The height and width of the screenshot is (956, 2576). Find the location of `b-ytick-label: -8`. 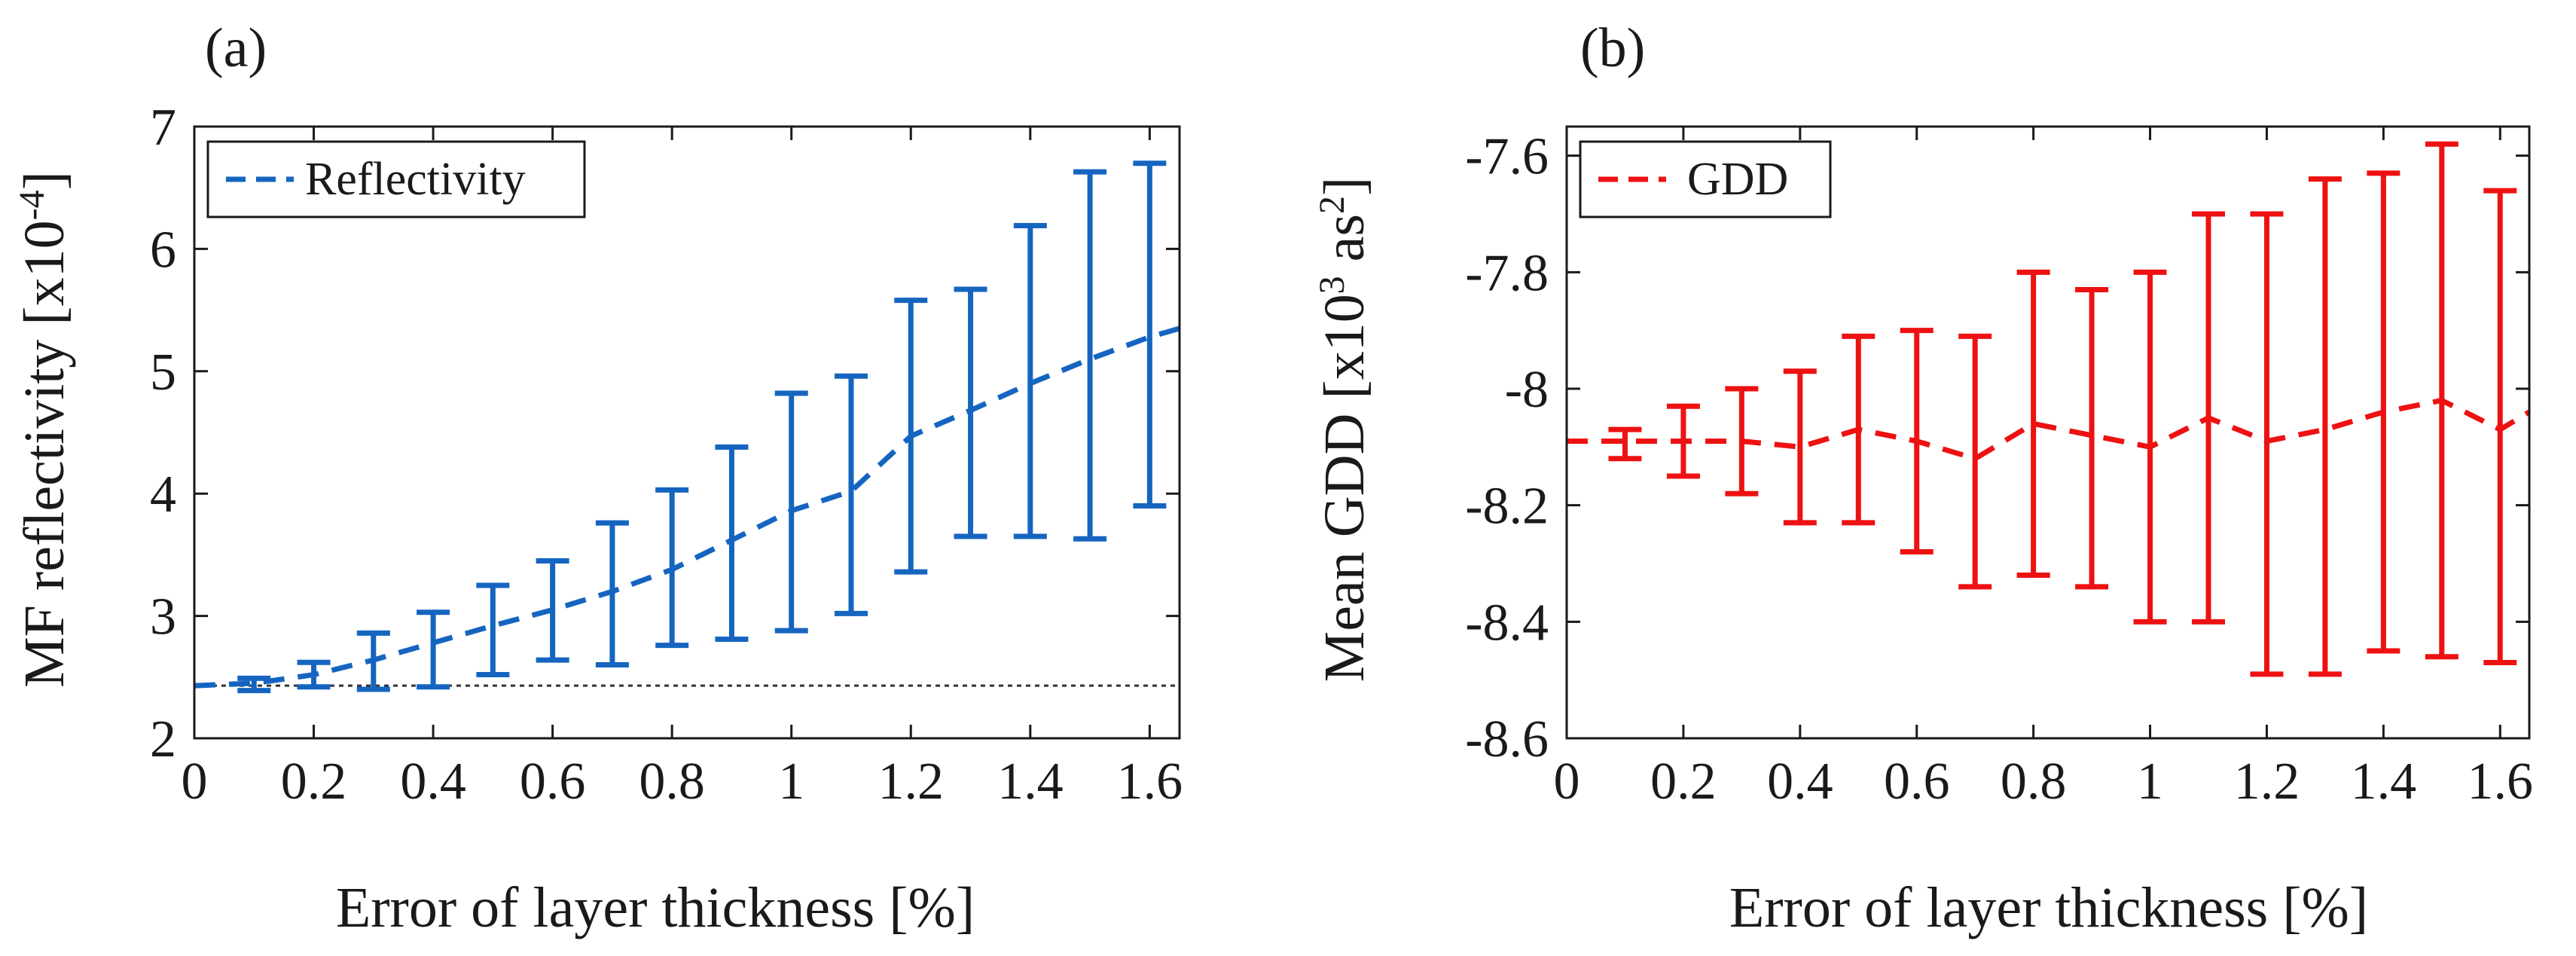

b-ytick-label: -8 is located at coordinates (1527, 390).